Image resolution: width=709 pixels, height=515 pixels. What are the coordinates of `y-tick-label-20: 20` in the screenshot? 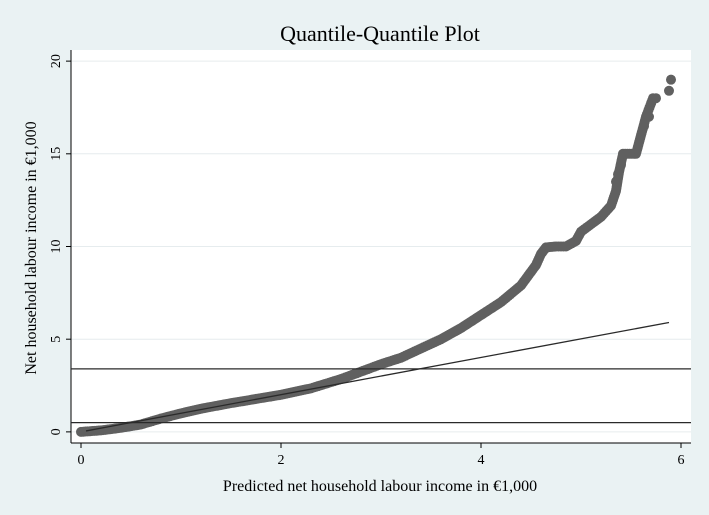 It's located at (56, 61).